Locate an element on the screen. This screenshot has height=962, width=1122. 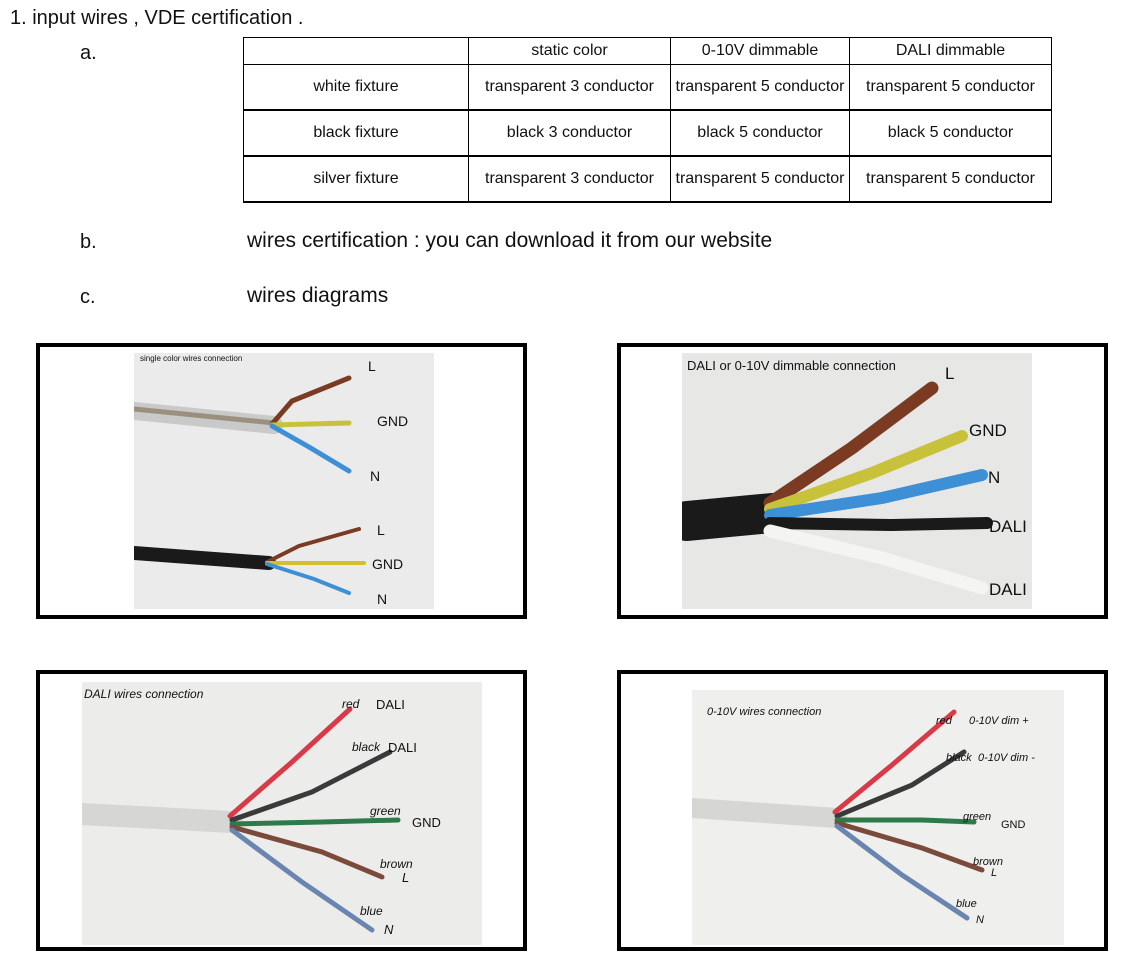
section-c-text: wires diagrams is located at coordinates (318, 295).